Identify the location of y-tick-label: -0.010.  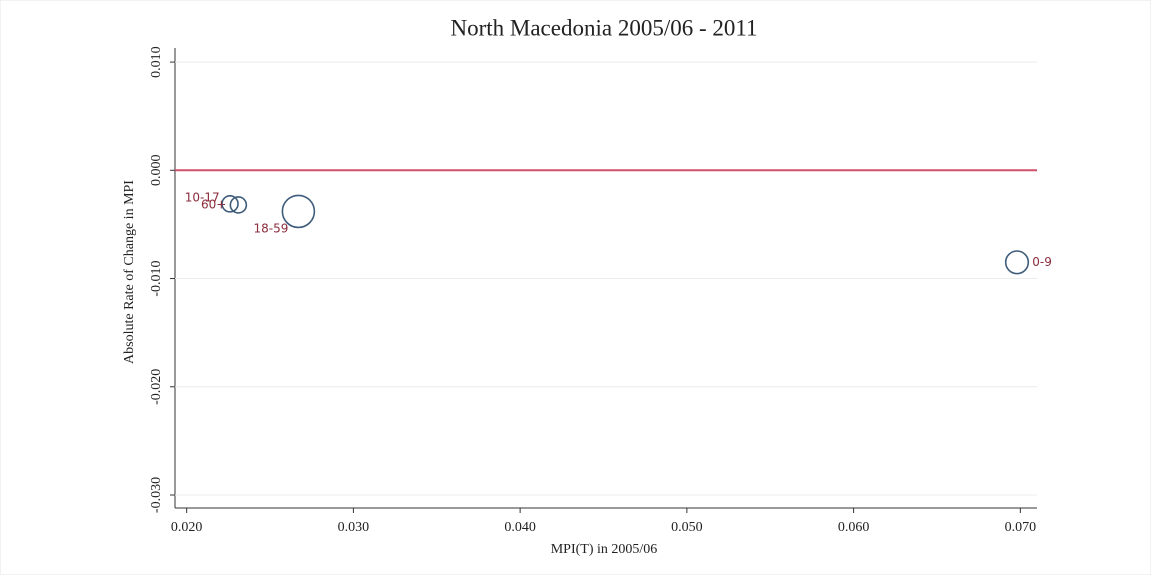
(156, 278).